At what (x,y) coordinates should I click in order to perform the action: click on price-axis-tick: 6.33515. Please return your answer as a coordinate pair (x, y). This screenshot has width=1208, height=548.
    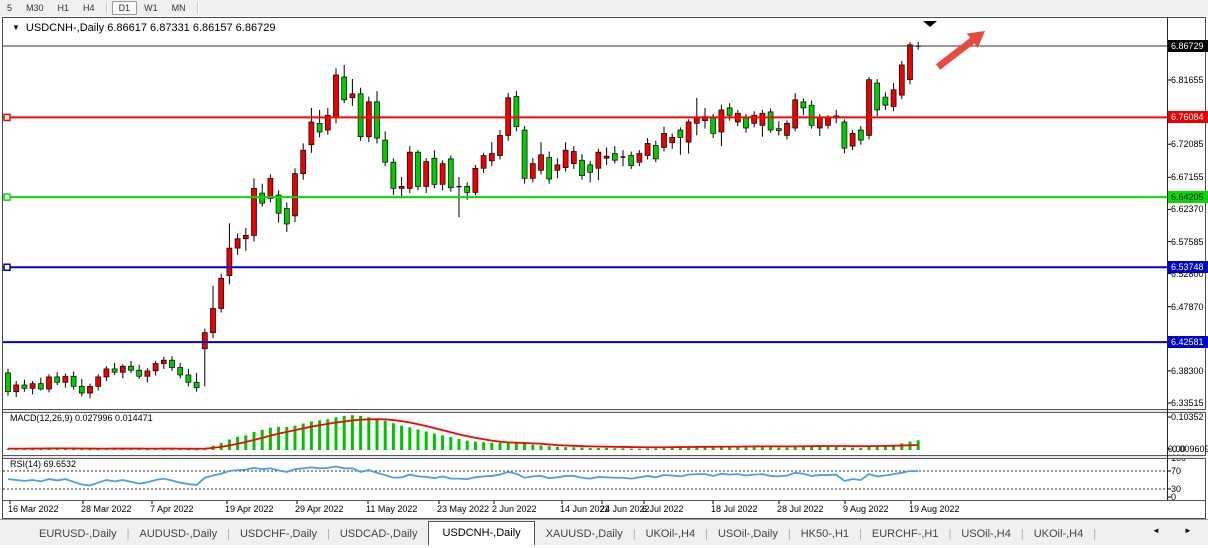
    Looking at the image, I should click on (1187, 403).